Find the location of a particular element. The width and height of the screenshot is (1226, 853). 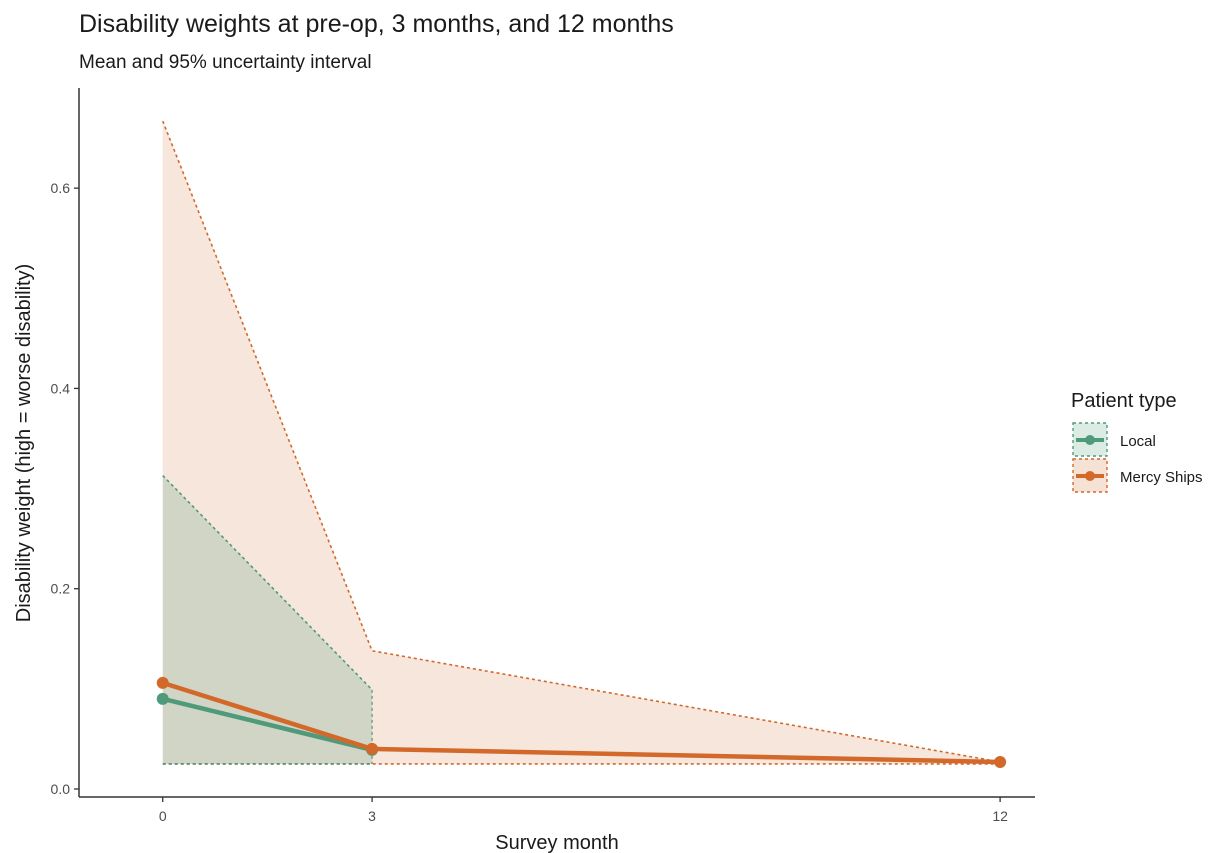

legend-item-mercy-ships: Mercy Ships is located at coordinates (1137, 475).